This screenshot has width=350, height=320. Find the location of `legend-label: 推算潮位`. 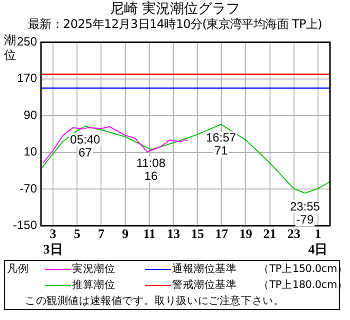

legend-label: 推算潮位 is located at coordinates (94, 285).